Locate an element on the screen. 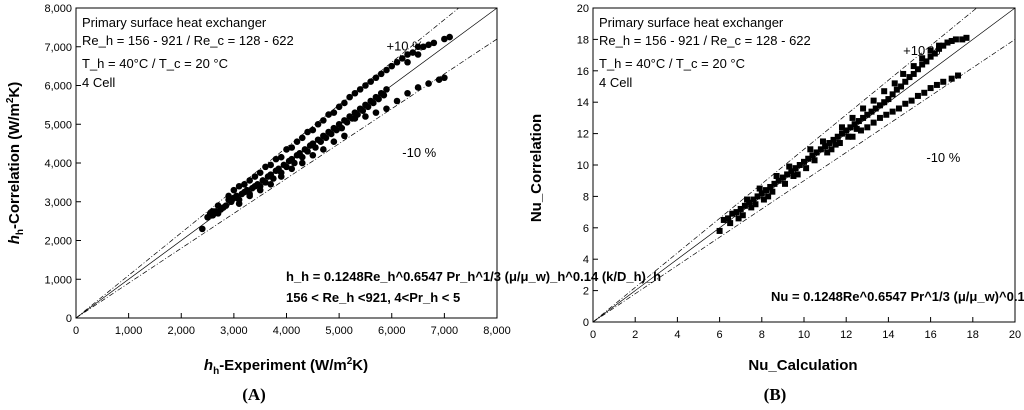 The width and height of the screenshot is (1024, 410). panel-a-range-note: 156 < Re_h <921, 4<Pr_h < 5 is located at coordinates (373, 297).